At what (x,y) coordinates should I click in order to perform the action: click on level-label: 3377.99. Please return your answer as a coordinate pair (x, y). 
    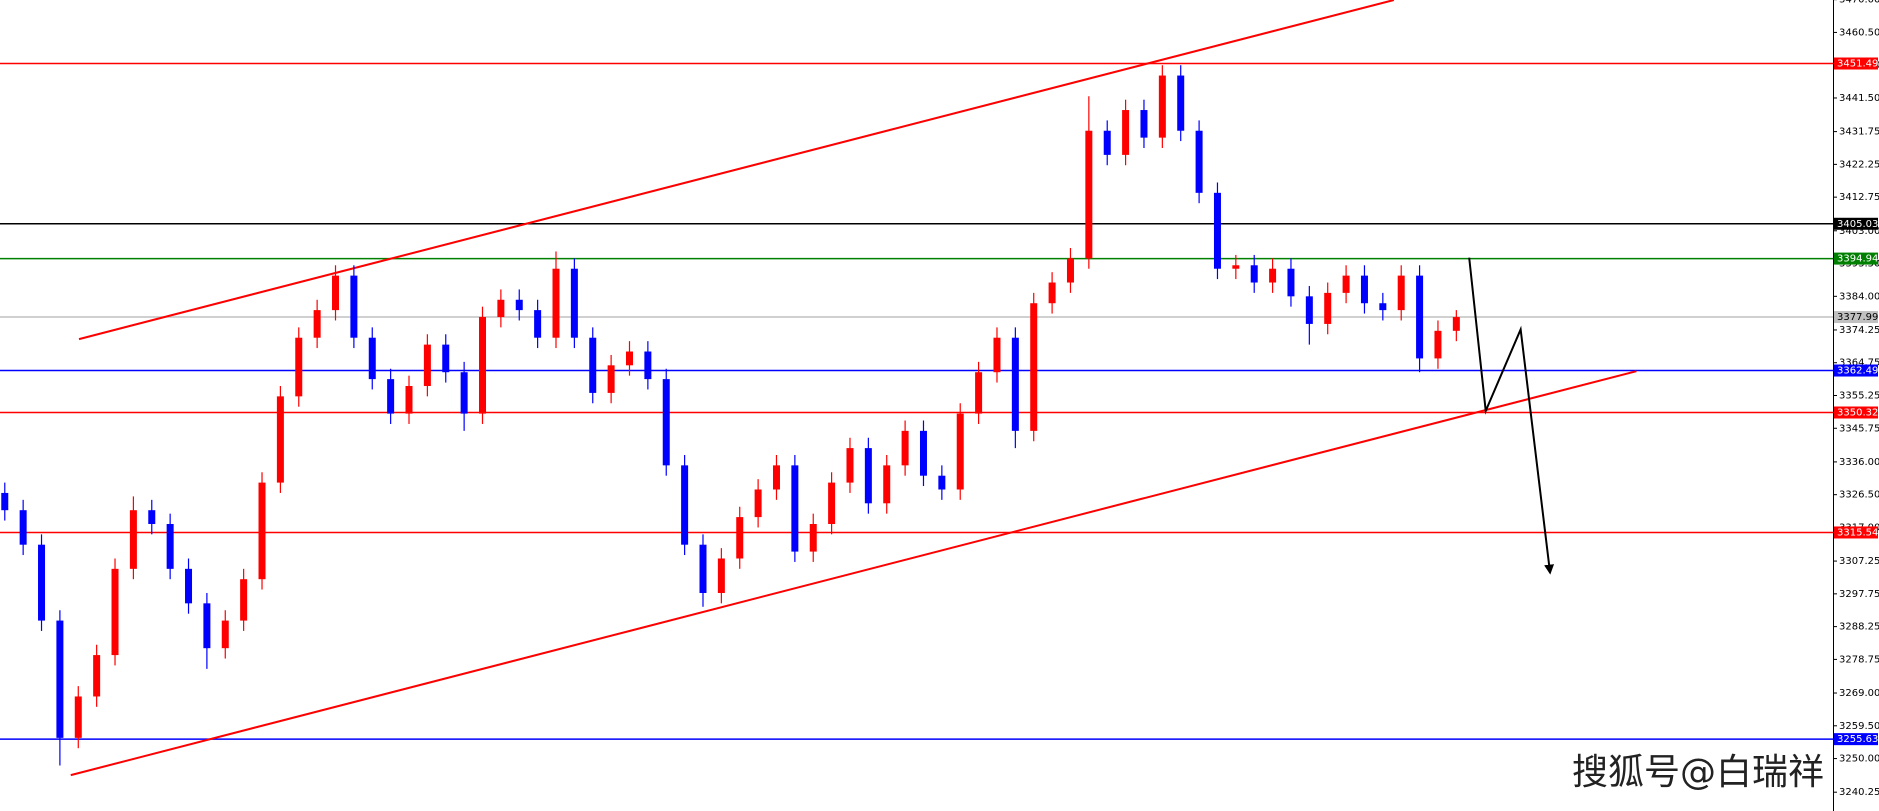
    Looking at the image, I should click on (1857, 317).